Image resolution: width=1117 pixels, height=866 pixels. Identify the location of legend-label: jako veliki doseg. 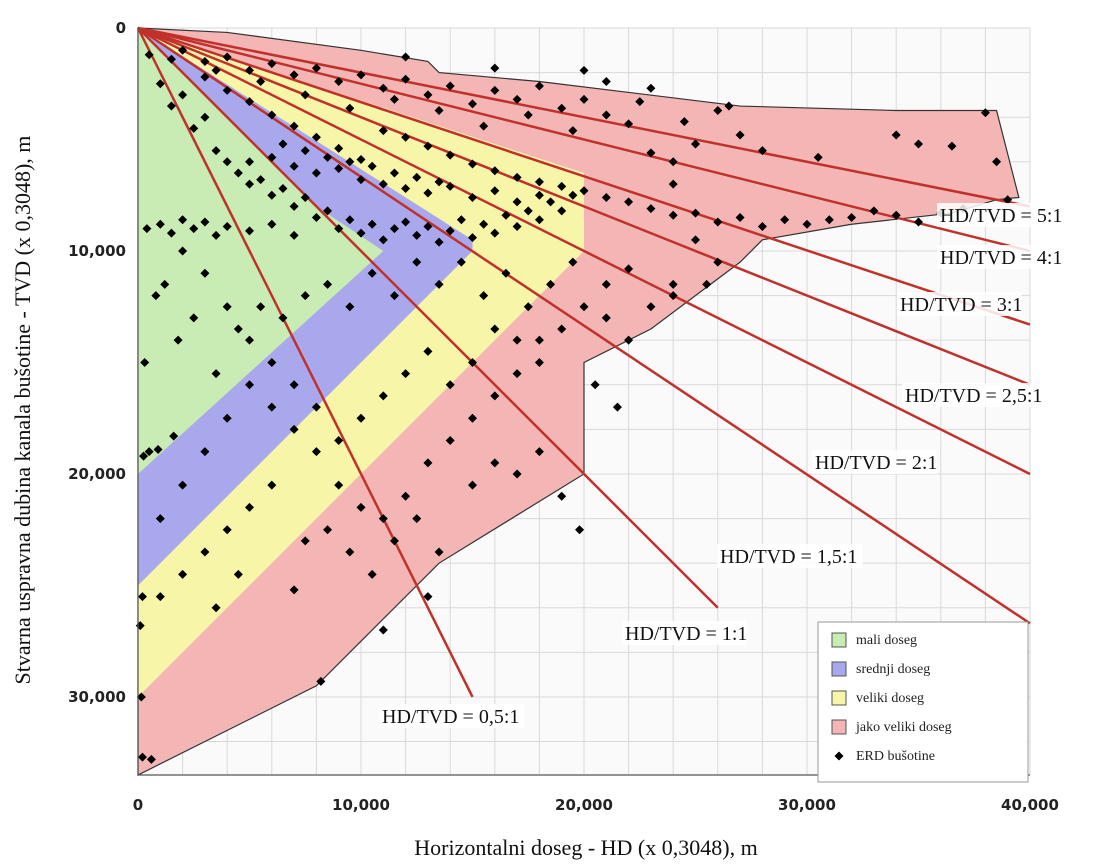
(903, 727).